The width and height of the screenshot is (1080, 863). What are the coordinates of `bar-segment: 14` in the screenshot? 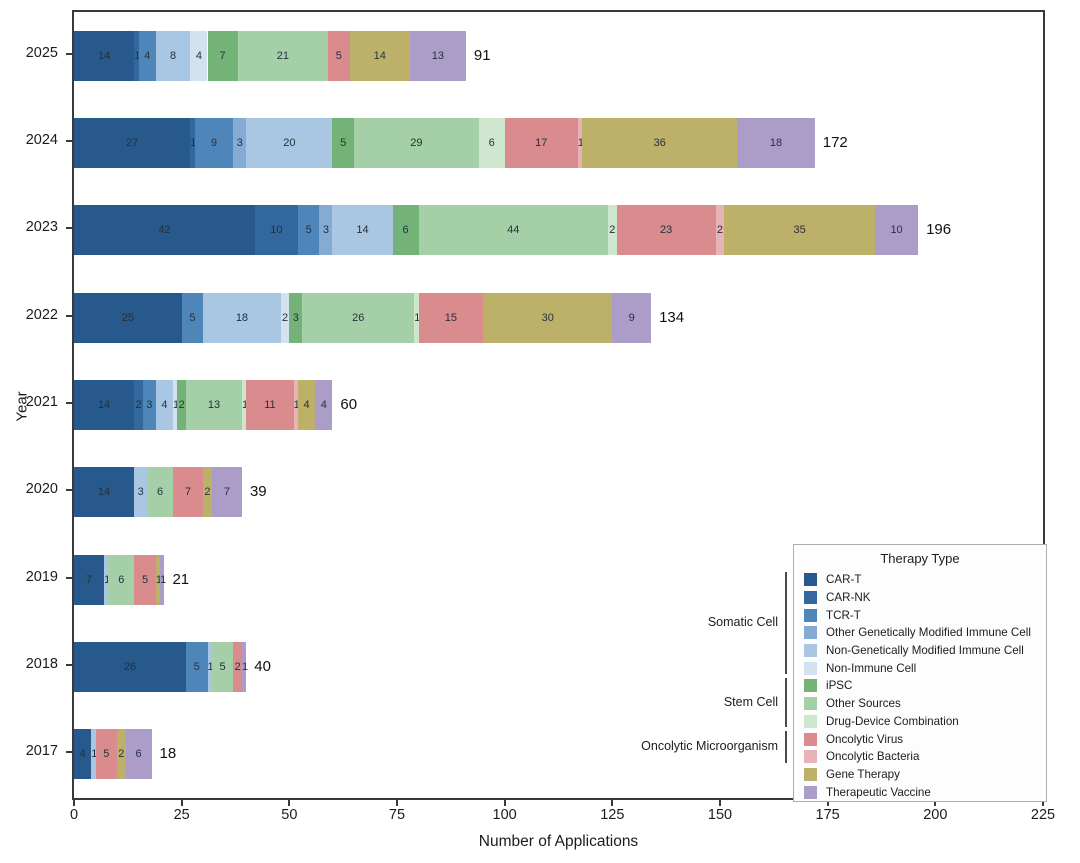 It's located at (379, 55).